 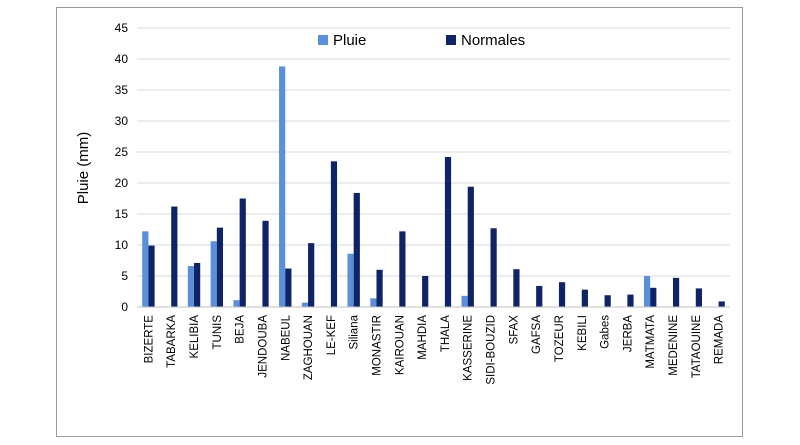 I want to click on bar-normales-siliana, so click(x=356, y=249).